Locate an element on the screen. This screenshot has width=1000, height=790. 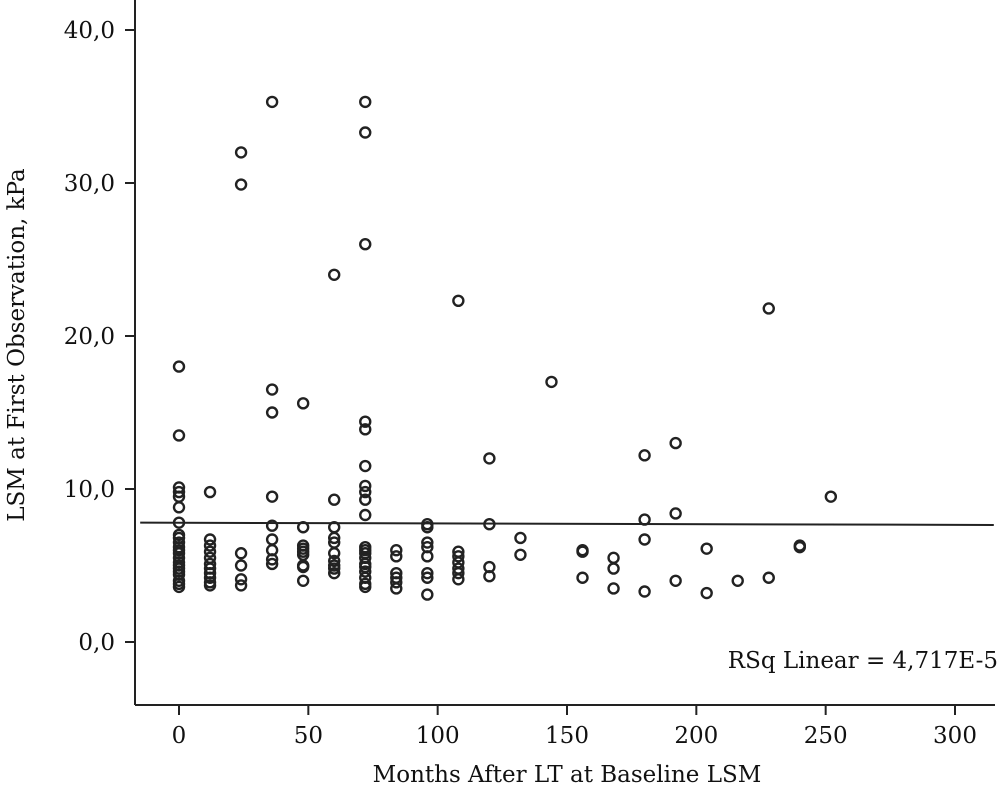
x-tick-label: 100 is located at coordinates (438, 736).